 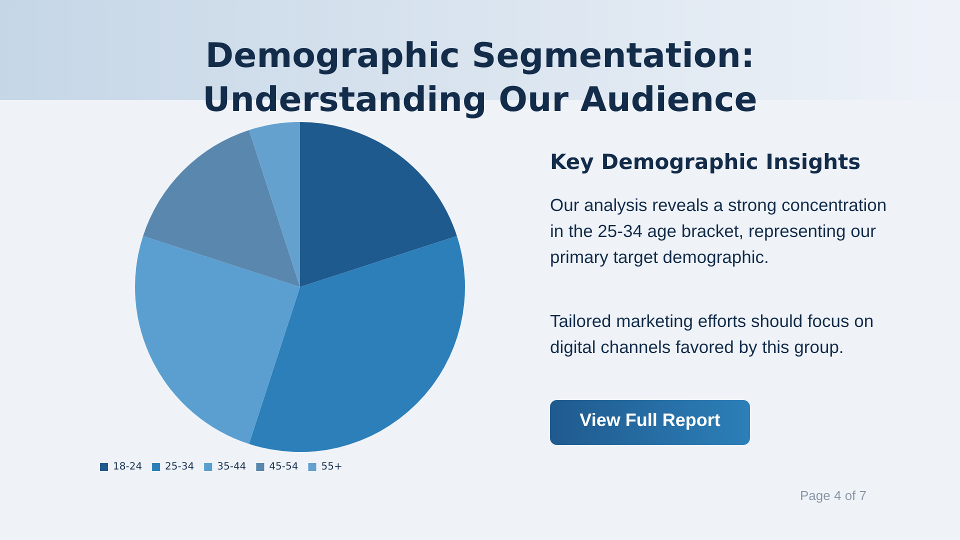 What do you see at coordinates (231, 467) in the screenshot?
I see `legend-label: 35-44` at bounding box center [231, 467].